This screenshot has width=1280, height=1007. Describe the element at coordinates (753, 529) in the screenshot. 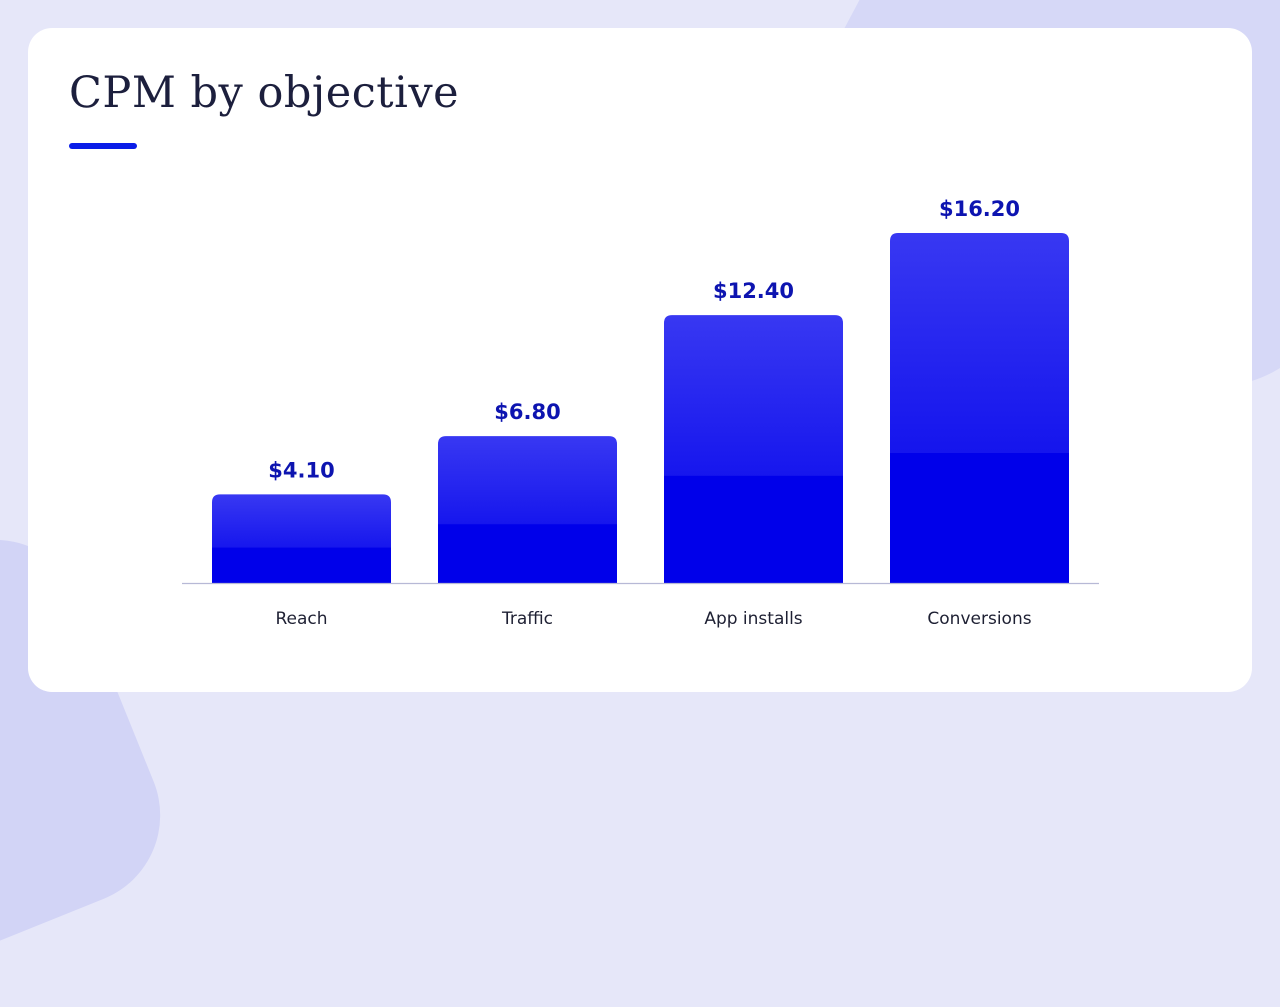

I see `bar-base-band-app-installs` at that location.